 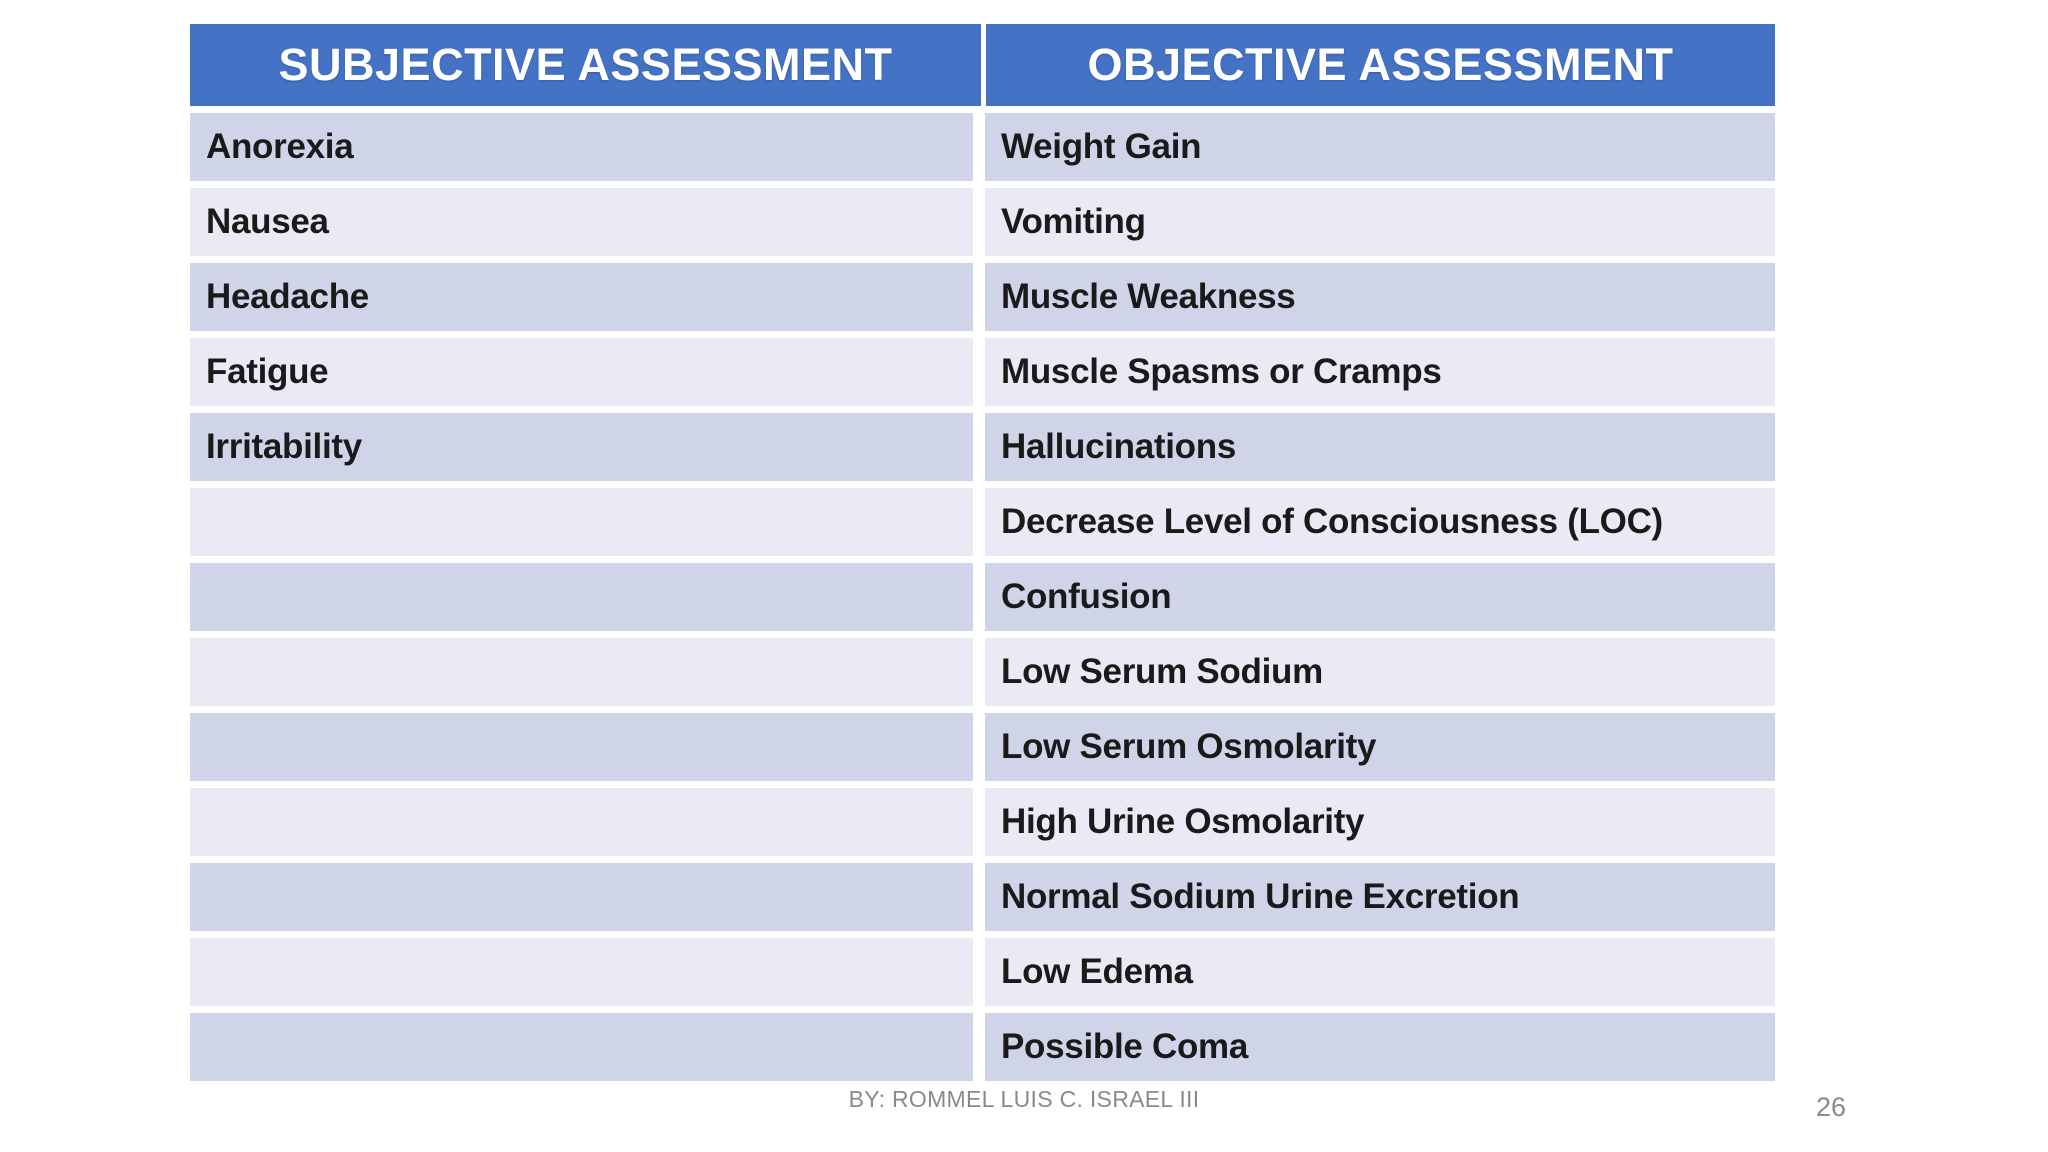 What do you see at coordinates (1024, 1099) in the screenshot?
I see `footer-credit: BY: ROMMEL LUIS C. ISRAEL III` at bounding box center [1024, 1099].